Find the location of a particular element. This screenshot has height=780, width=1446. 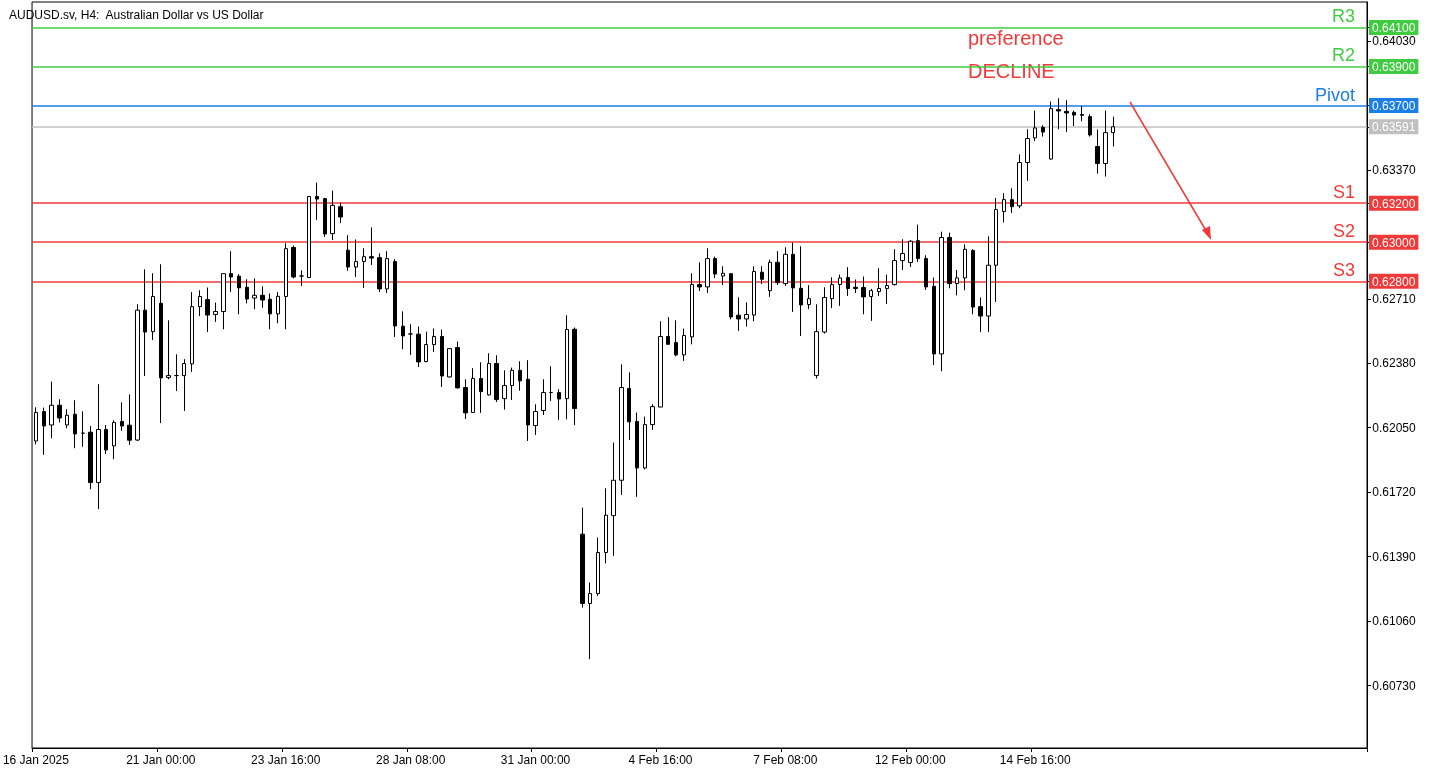

y-tick-label: 0.64100 is located at coordinates (1394, 27).